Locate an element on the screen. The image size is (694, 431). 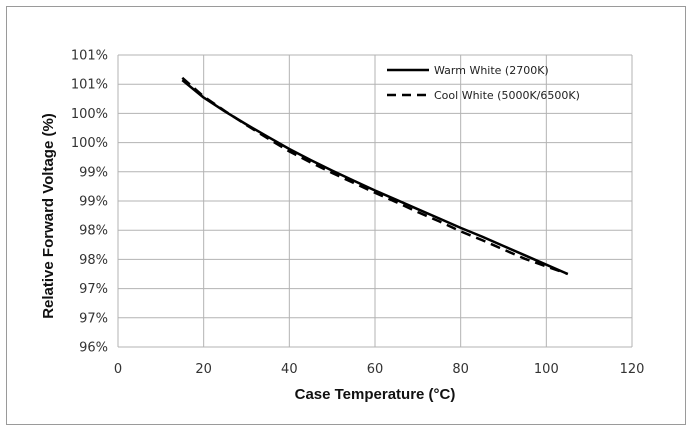
legend-label-warm-white: Warm White (2700K) is located at coordinates (491, 70).